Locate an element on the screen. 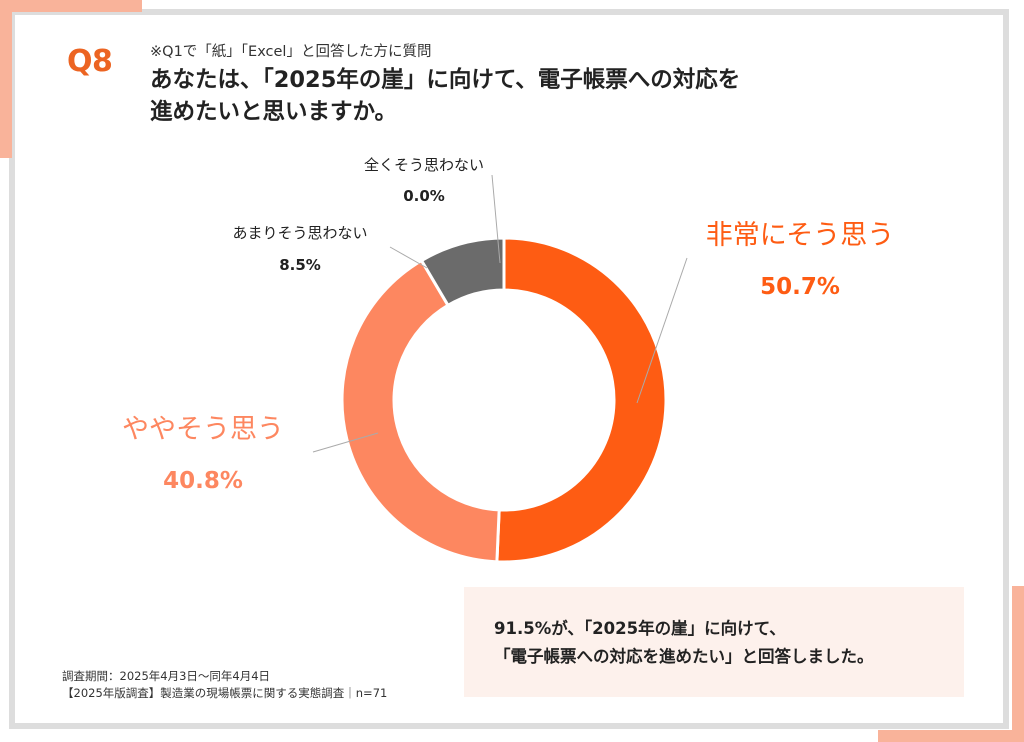 Image resolution: width=1024 pixels, height=742 pixels. question-title-line2: 進めたいと思いますか。 is located at coordinates (274, 112).